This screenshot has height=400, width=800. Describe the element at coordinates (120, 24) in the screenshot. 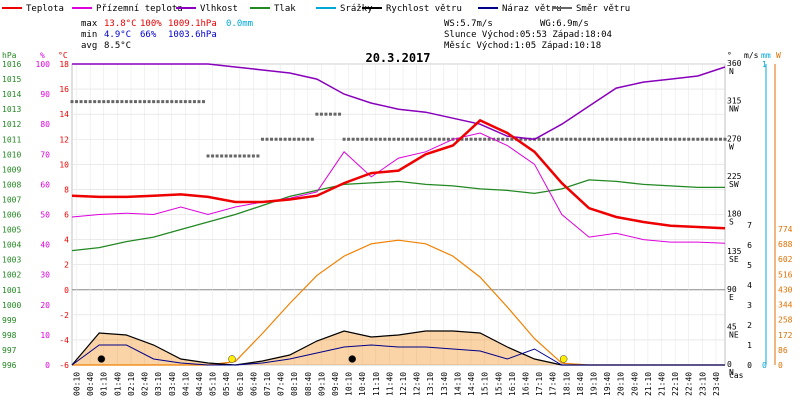

I see `stats-max-temp: 13.8°C` at that location.